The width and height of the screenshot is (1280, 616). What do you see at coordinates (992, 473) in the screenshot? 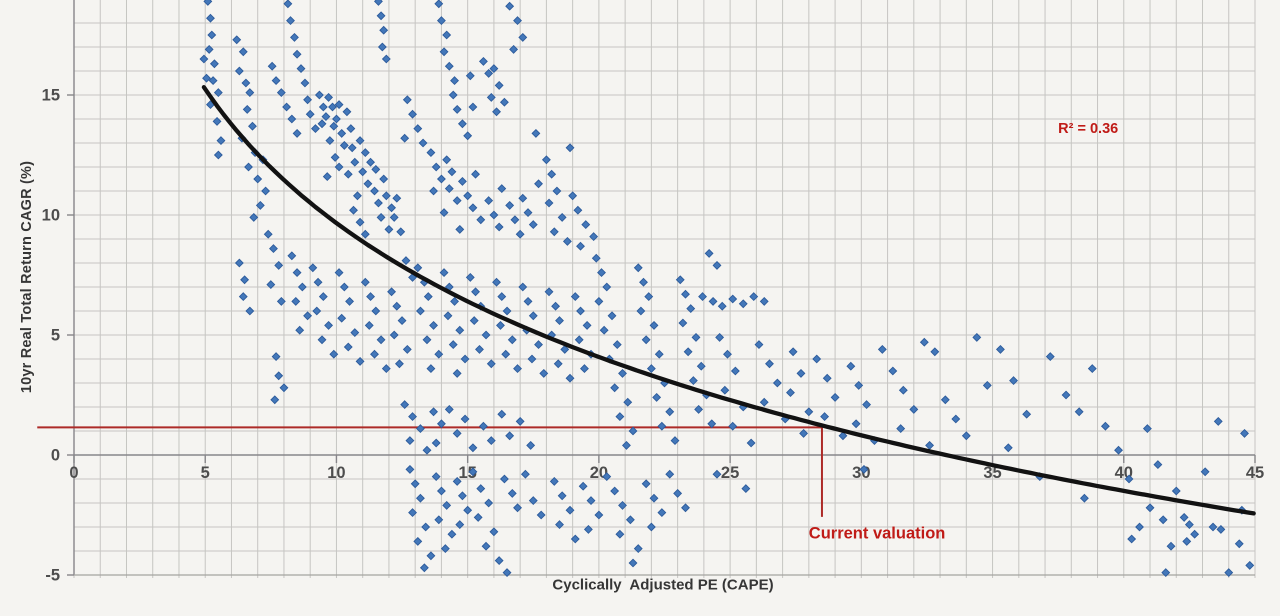
I see `svg-text: 35` at bounding box center [992, 473].